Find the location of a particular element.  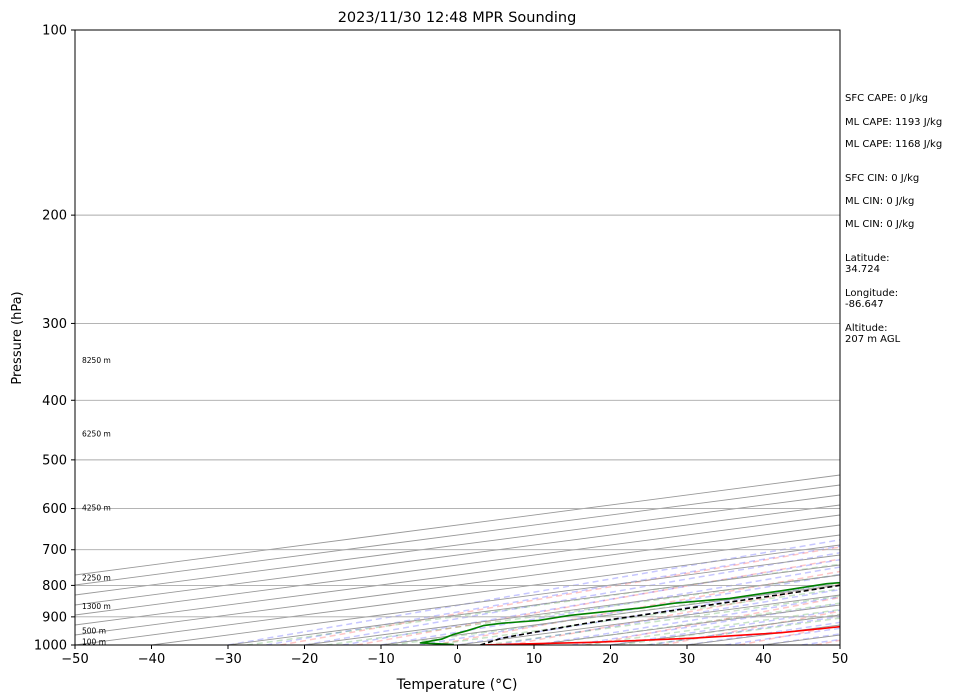

y-tick-label: 600 is located at coordinates (54, 509).